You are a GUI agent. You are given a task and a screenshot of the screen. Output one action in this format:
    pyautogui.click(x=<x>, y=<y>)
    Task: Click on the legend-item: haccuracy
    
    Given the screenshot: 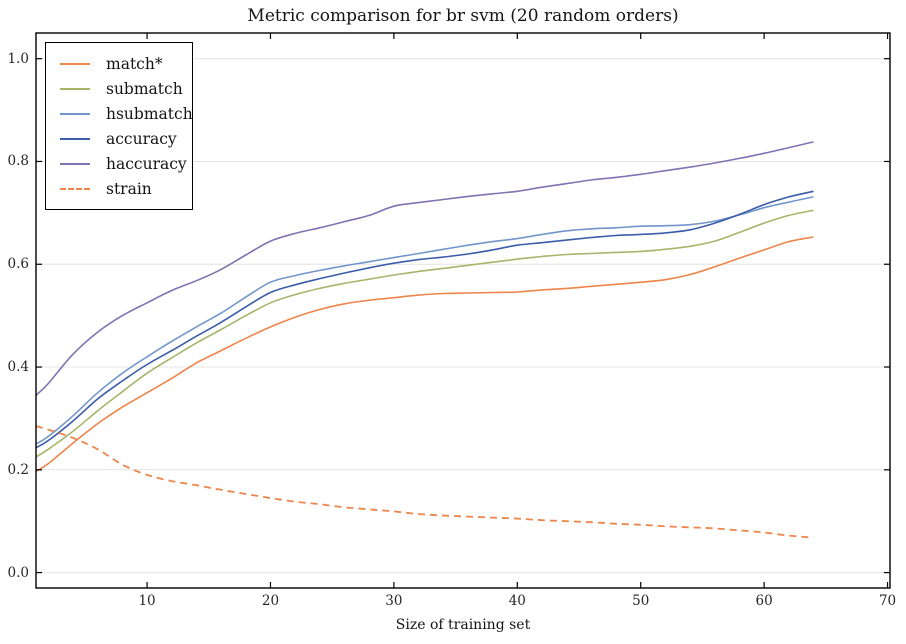 What is the action you would take?
    pyautogui.click(x=123, y=163)
    